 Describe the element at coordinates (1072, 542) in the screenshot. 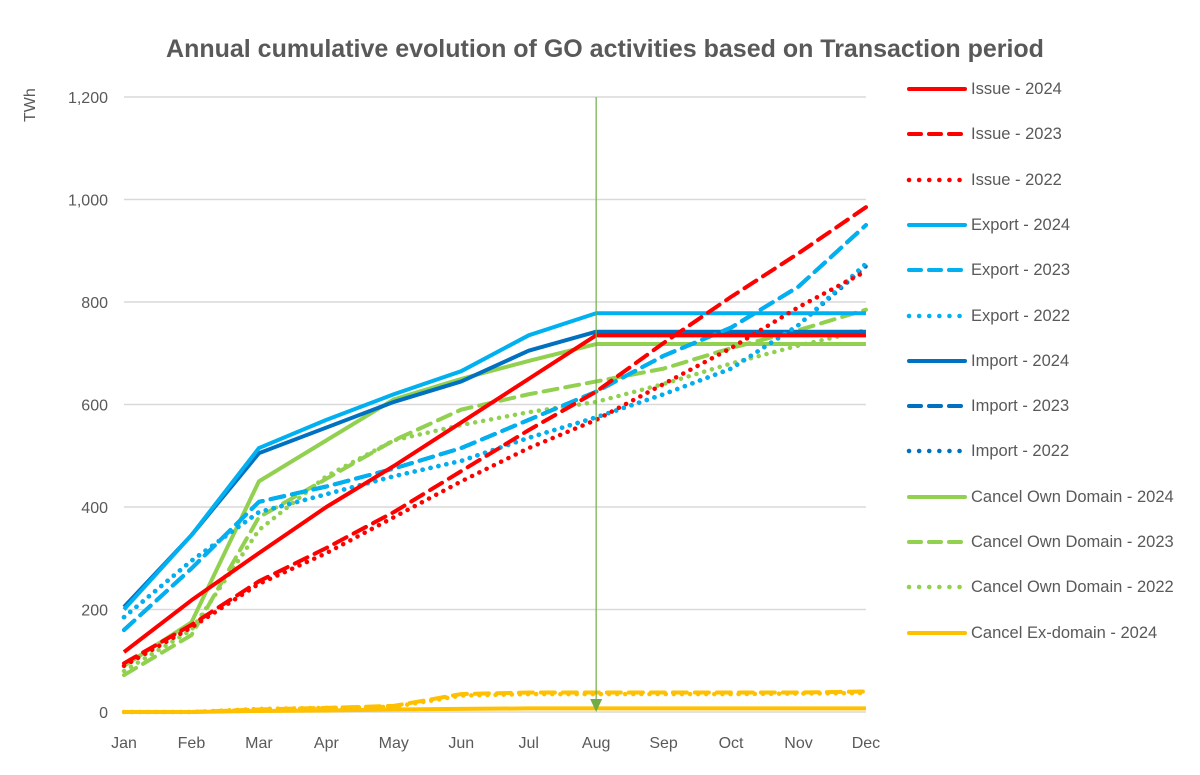

I see `legend-label: Cancel Own Domain - 2023` at that location.